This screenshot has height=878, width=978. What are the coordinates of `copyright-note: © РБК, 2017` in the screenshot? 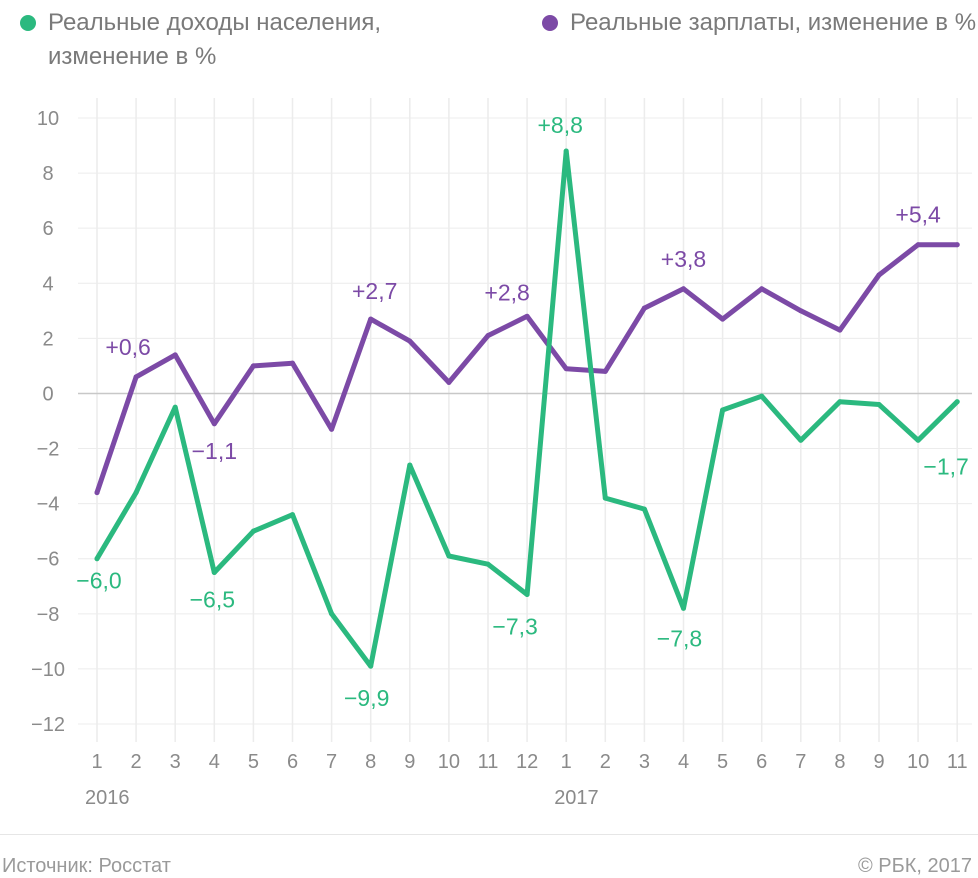 It's located at (914, 866).